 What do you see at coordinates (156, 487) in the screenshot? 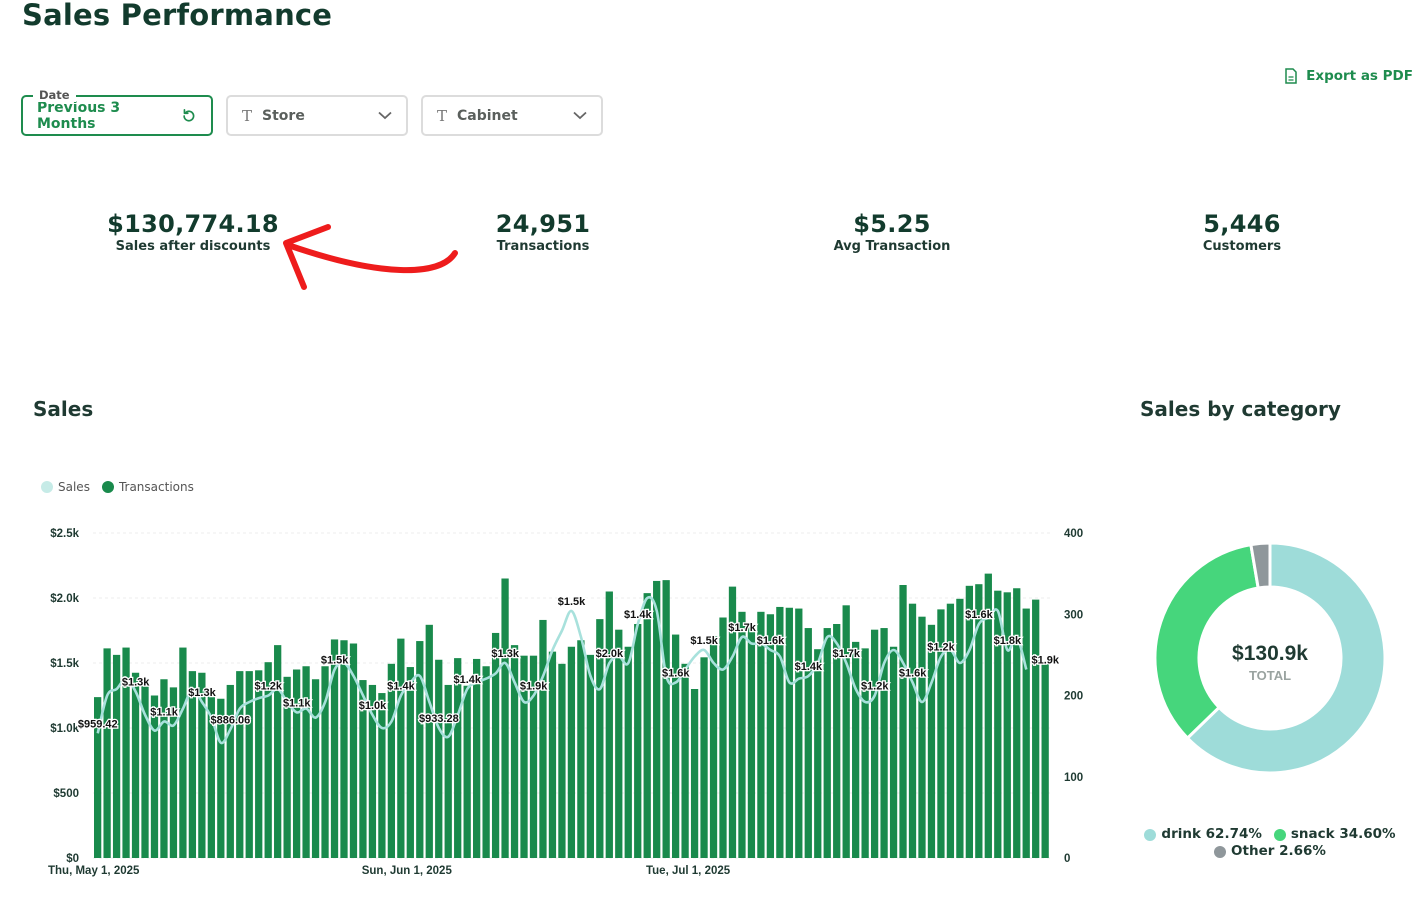
I see `legend-label: Transactions` at bounding box center [156, 487].